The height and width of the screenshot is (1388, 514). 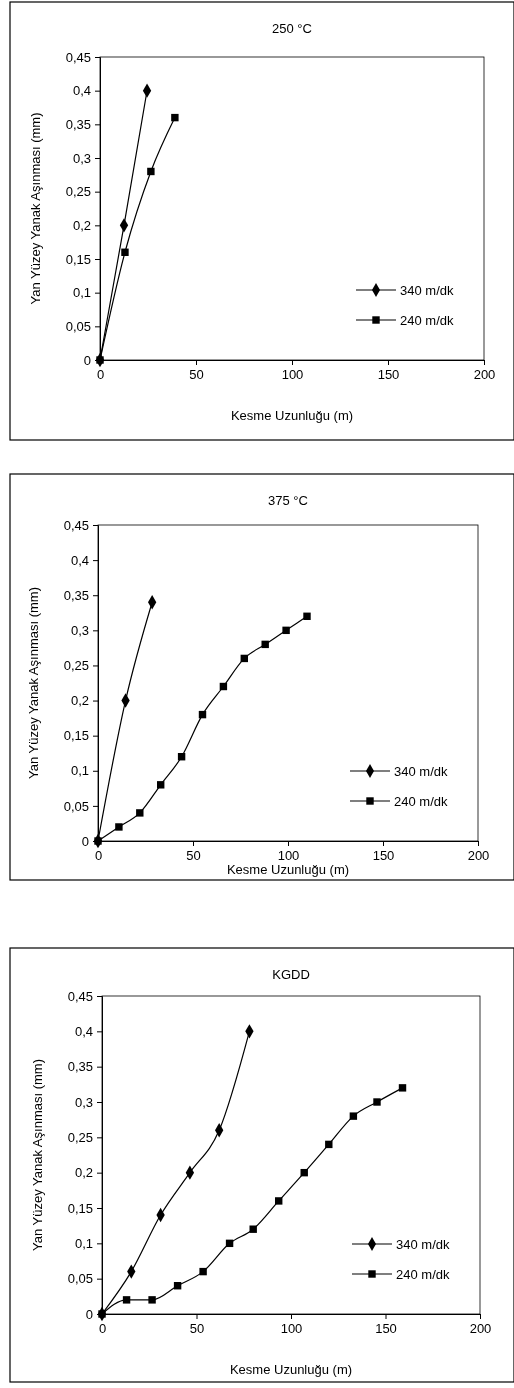 I want to click on chart-title: 375 °C, so click(x=288, y=500).